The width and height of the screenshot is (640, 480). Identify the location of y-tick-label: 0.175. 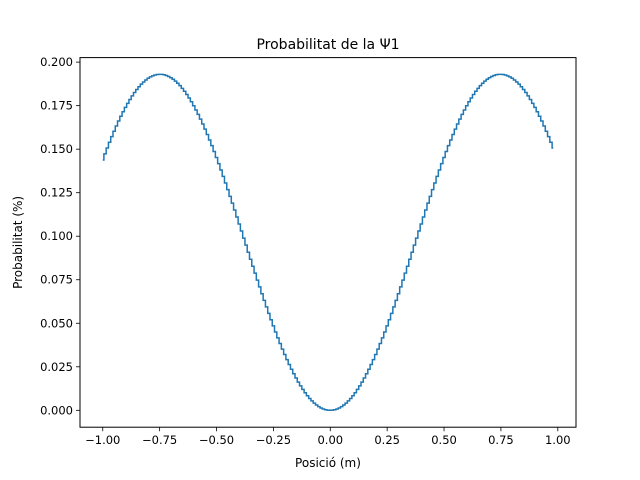
(56, 106).